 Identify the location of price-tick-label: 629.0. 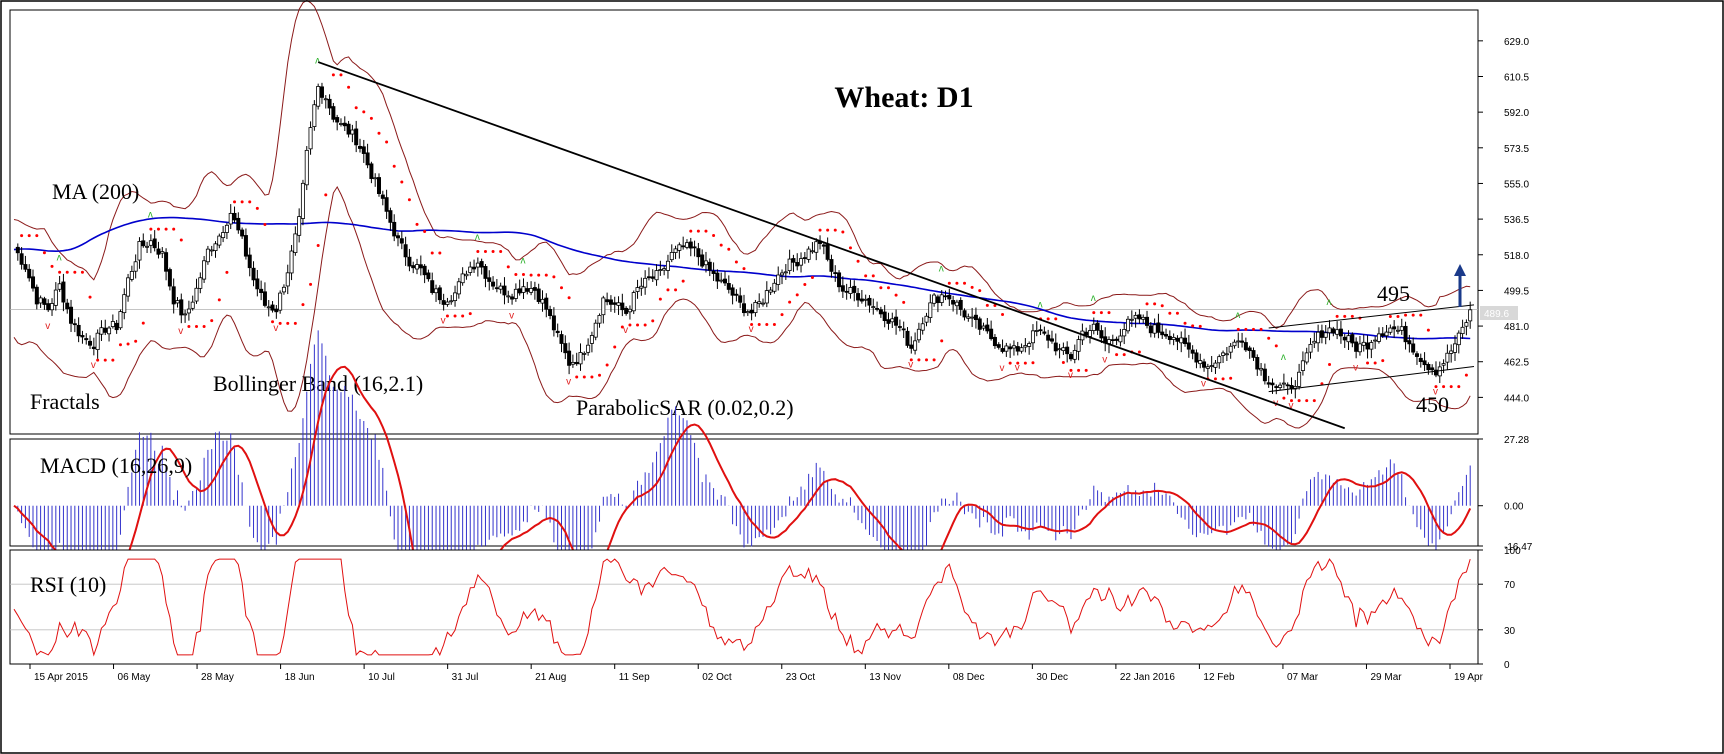
(1516, 42).